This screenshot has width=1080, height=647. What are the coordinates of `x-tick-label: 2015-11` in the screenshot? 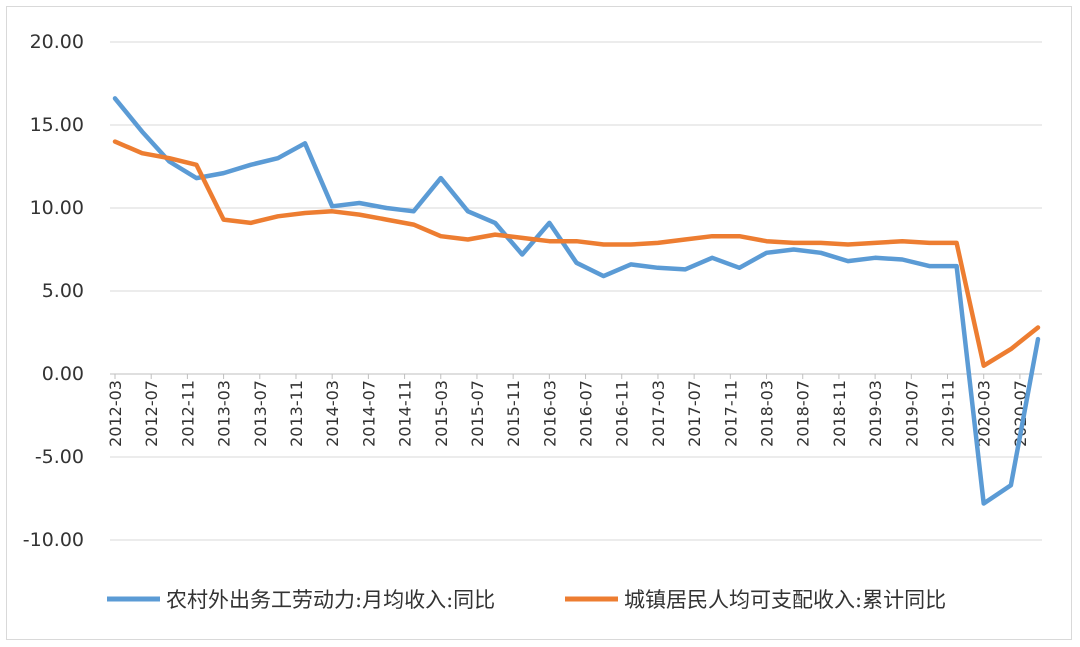 It's located at (513, 413).